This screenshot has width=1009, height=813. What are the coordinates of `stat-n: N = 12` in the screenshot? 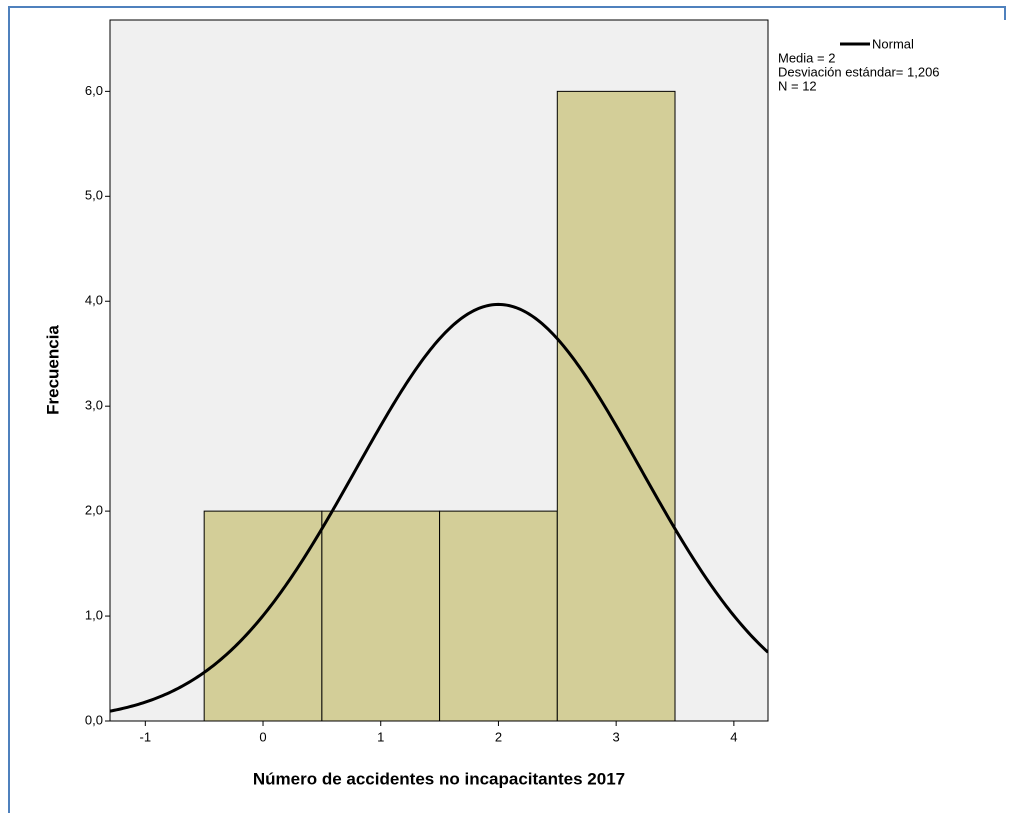 It's located at (797, 85).